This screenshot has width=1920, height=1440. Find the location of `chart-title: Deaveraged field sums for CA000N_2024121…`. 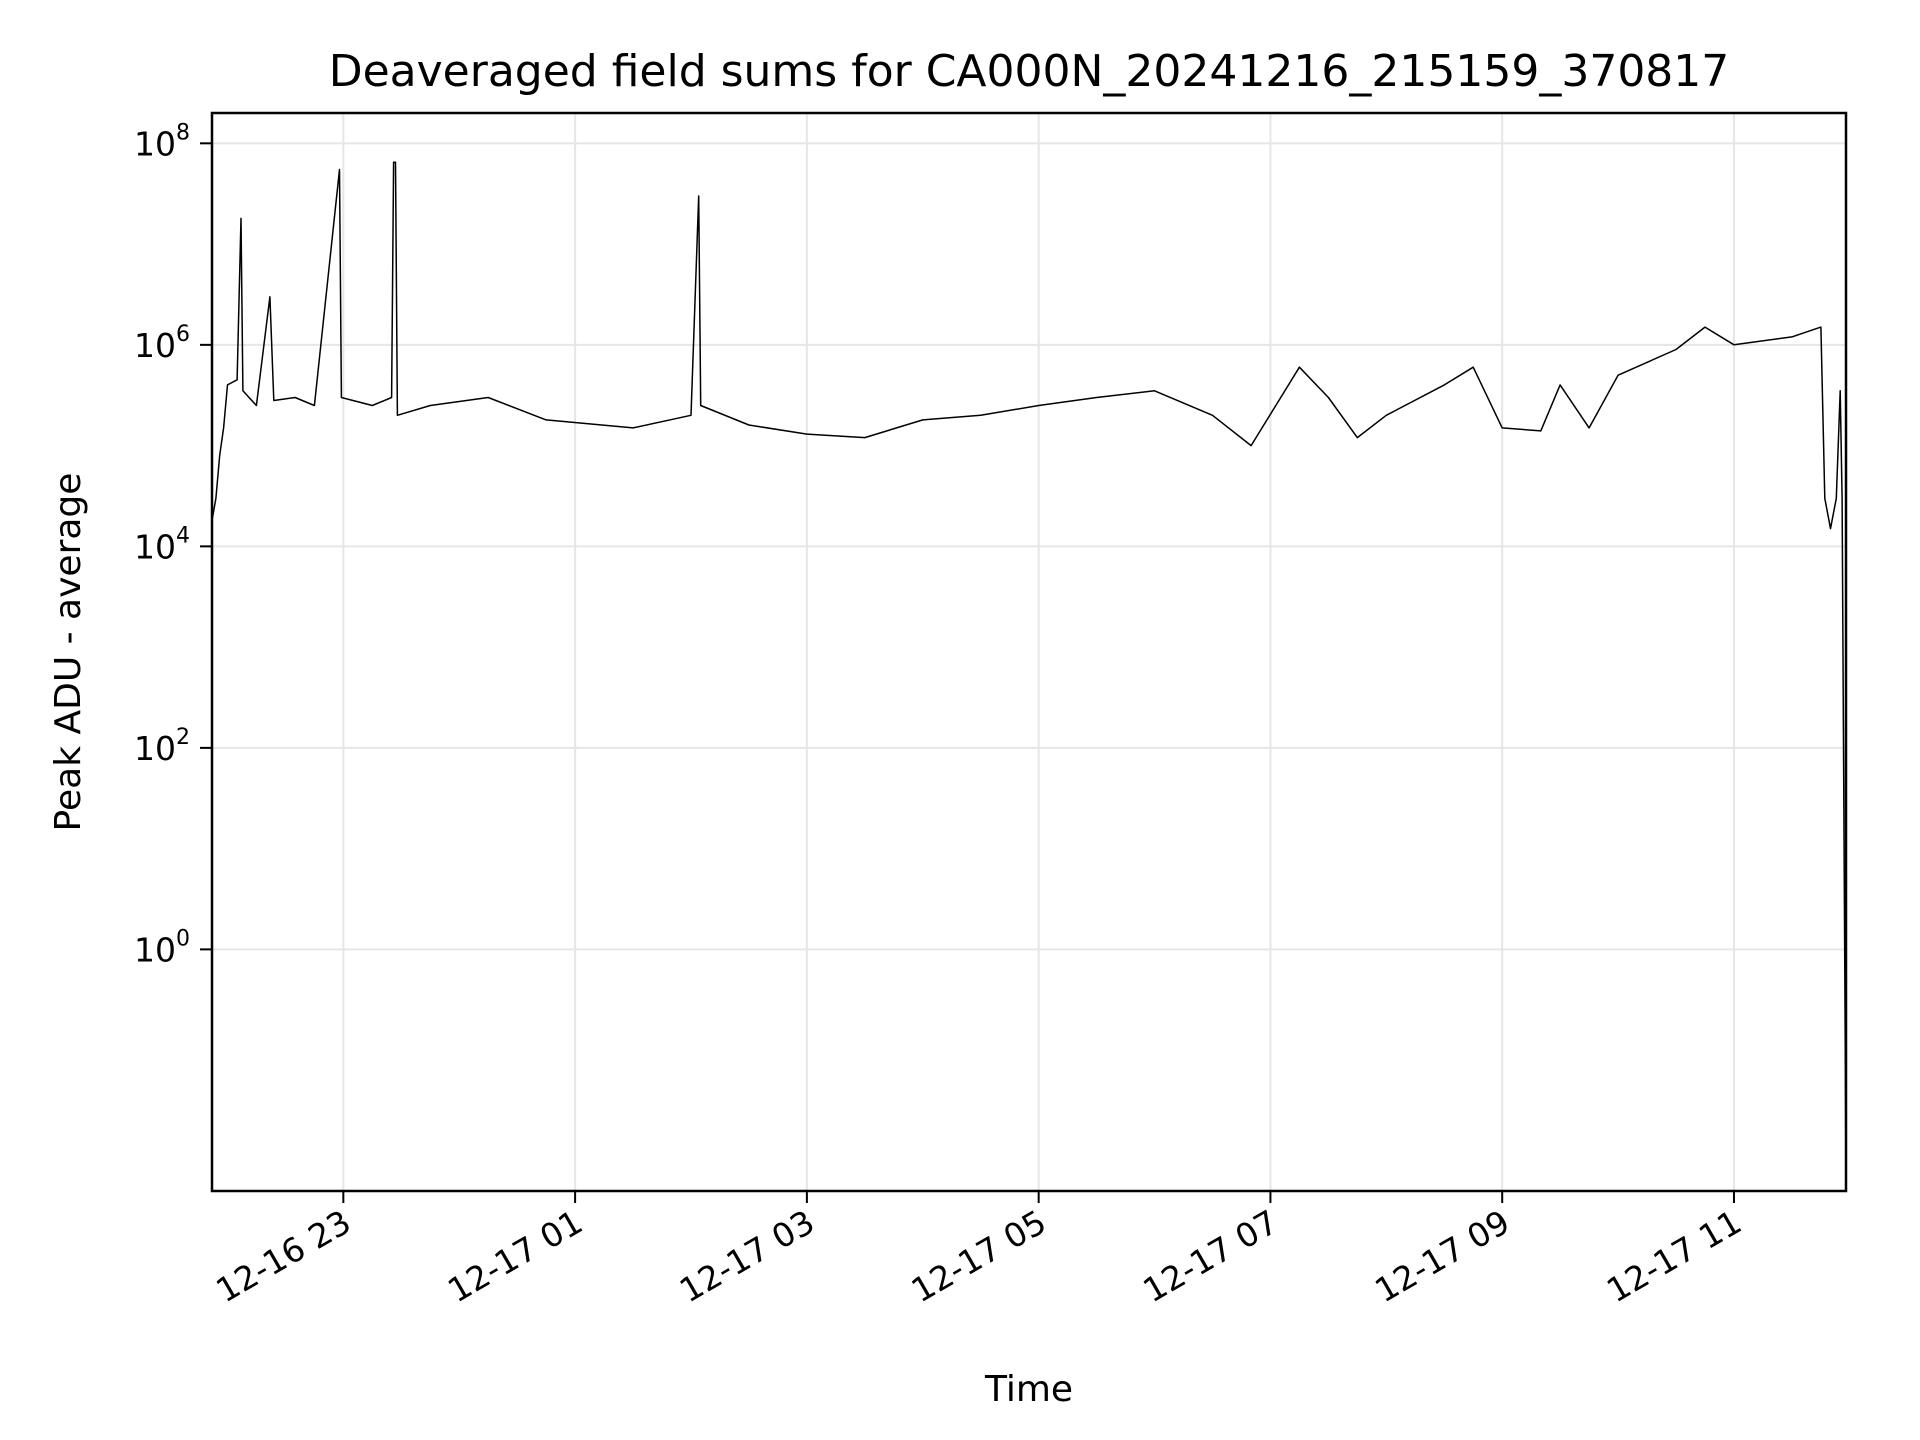

chart-title: Deaveraged field sums for CA000N_2024121… is located at coordinates (1029, 71).